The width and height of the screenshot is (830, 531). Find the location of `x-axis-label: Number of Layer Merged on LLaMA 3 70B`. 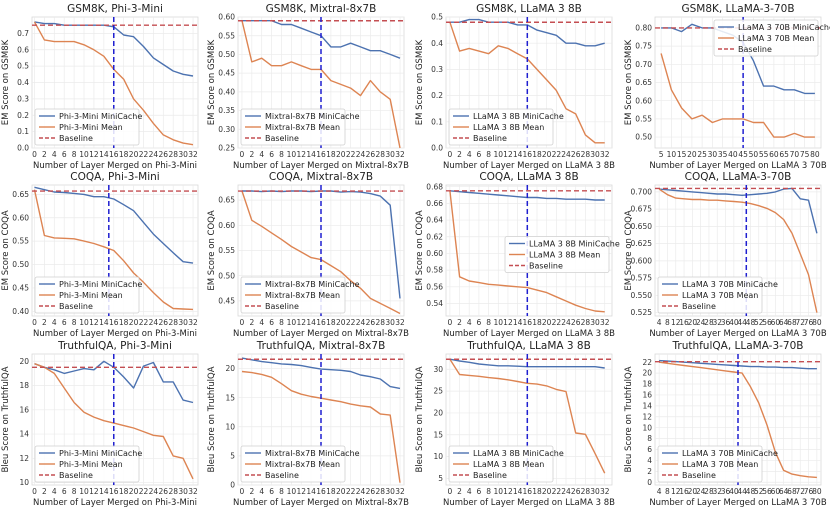

x-axis-label: Number of Layer Merged on LLaMA 3 70B is located at coordinates (738, 503).